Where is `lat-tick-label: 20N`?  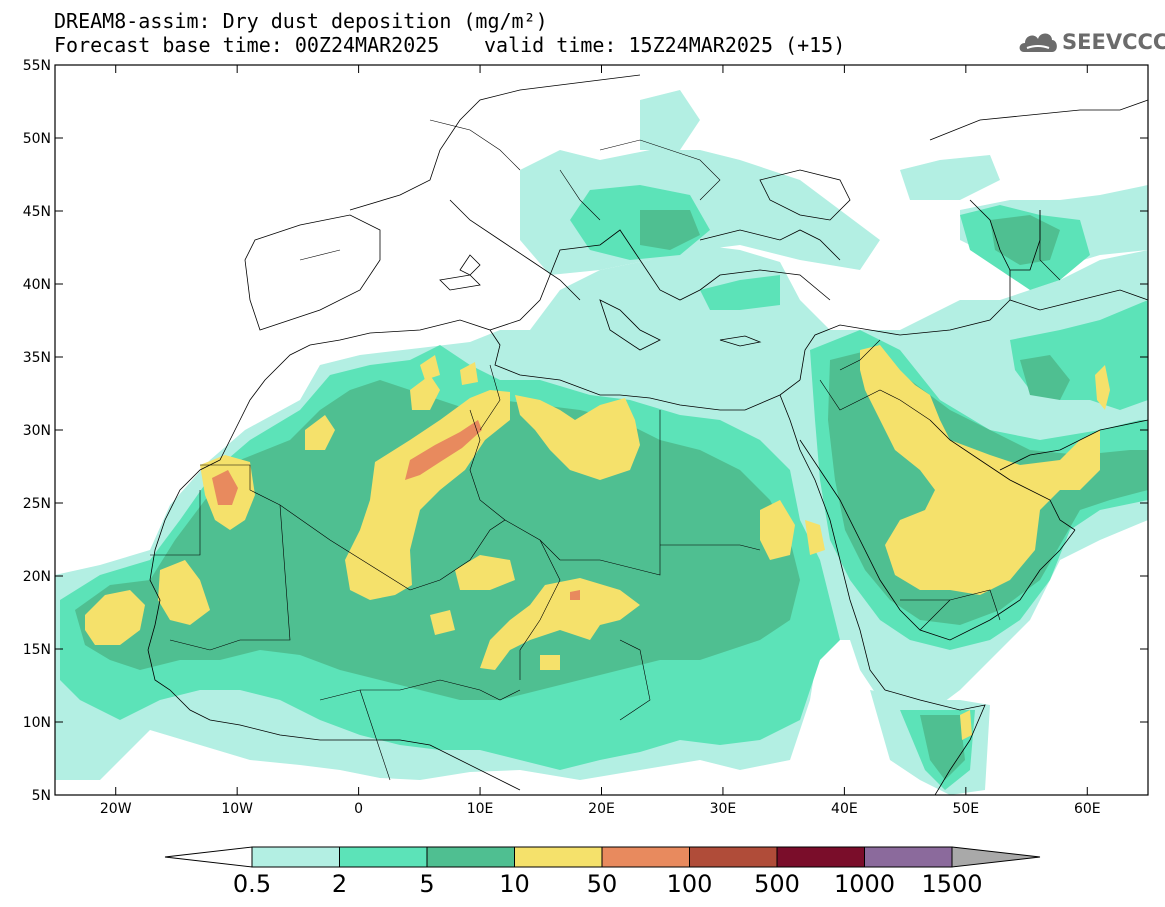
lat-tick-label: 20N is located at coordinates (37, 577).